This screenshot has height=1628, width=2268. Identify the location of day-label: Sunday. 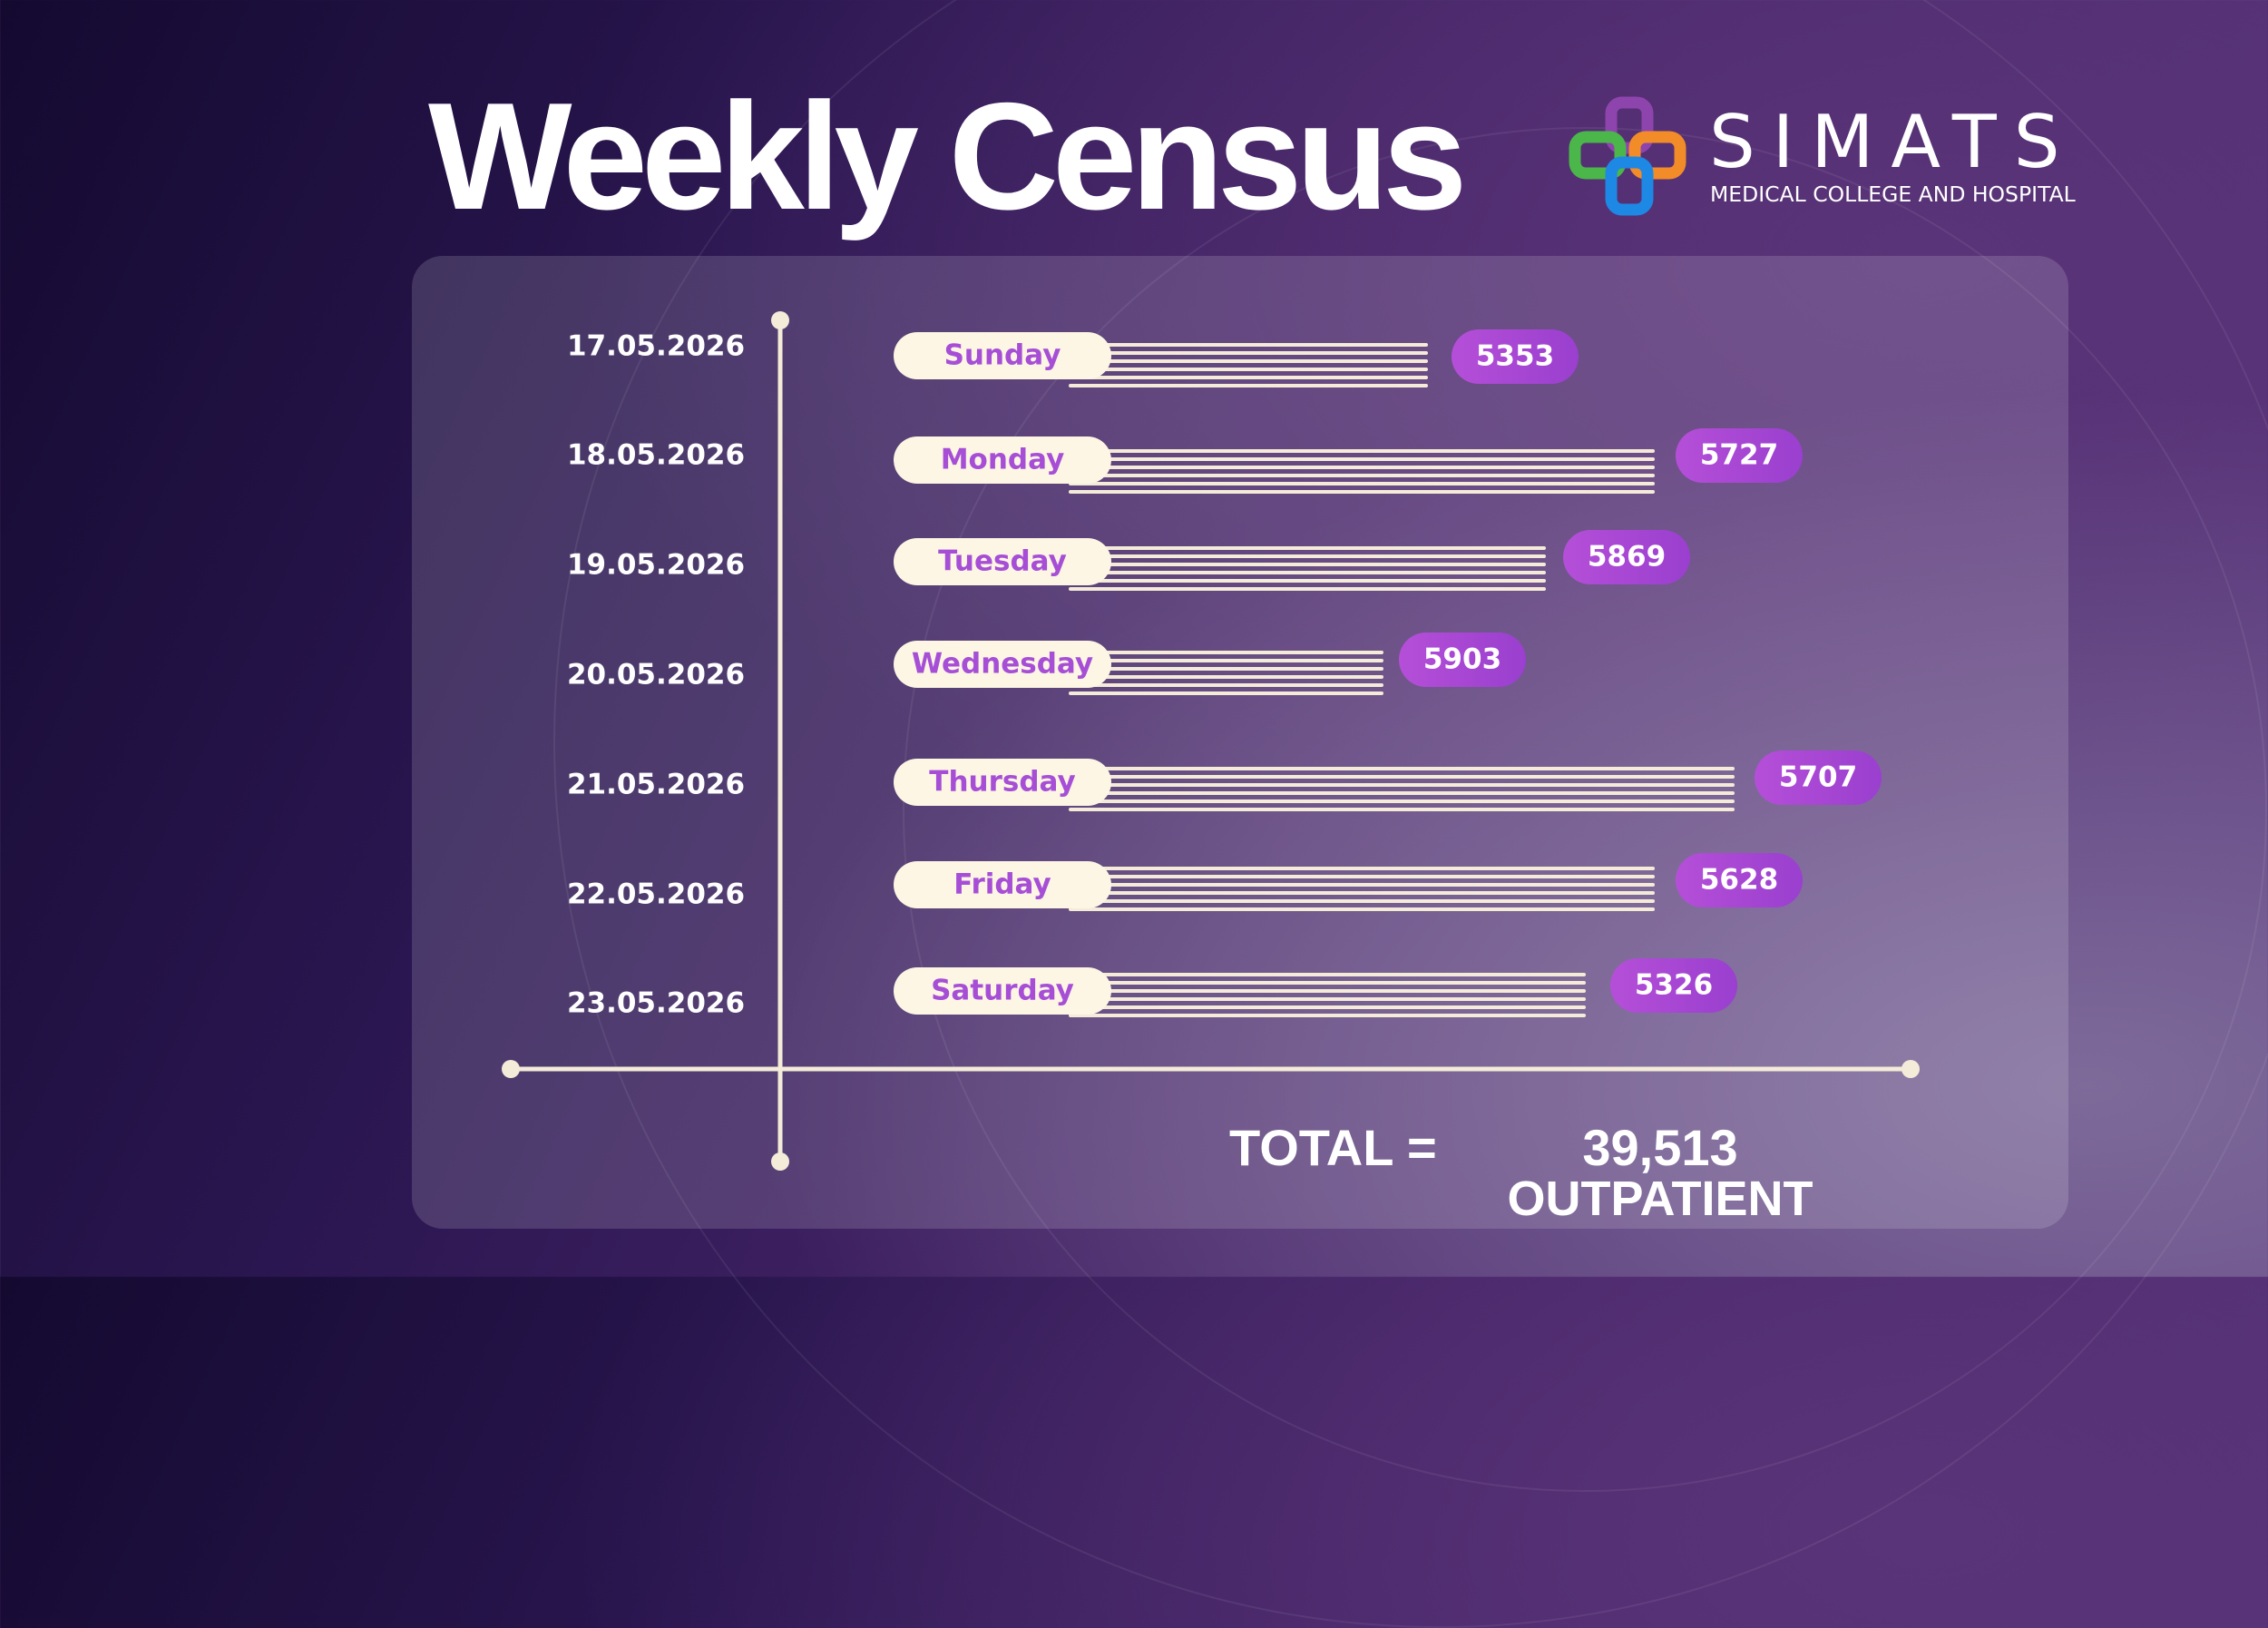
(1003, 355).